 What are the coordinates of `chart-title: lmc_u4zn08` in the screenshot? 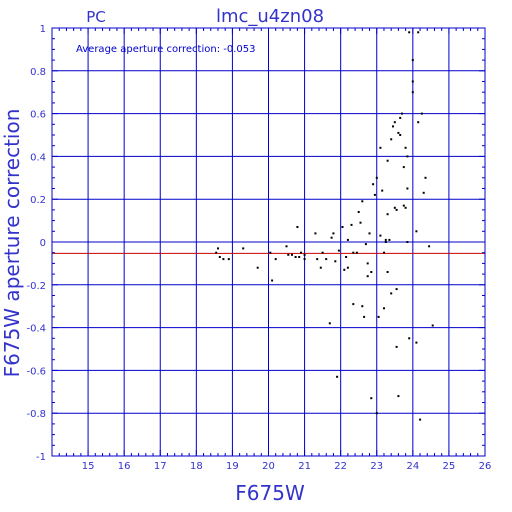 It's located at (270, 16).